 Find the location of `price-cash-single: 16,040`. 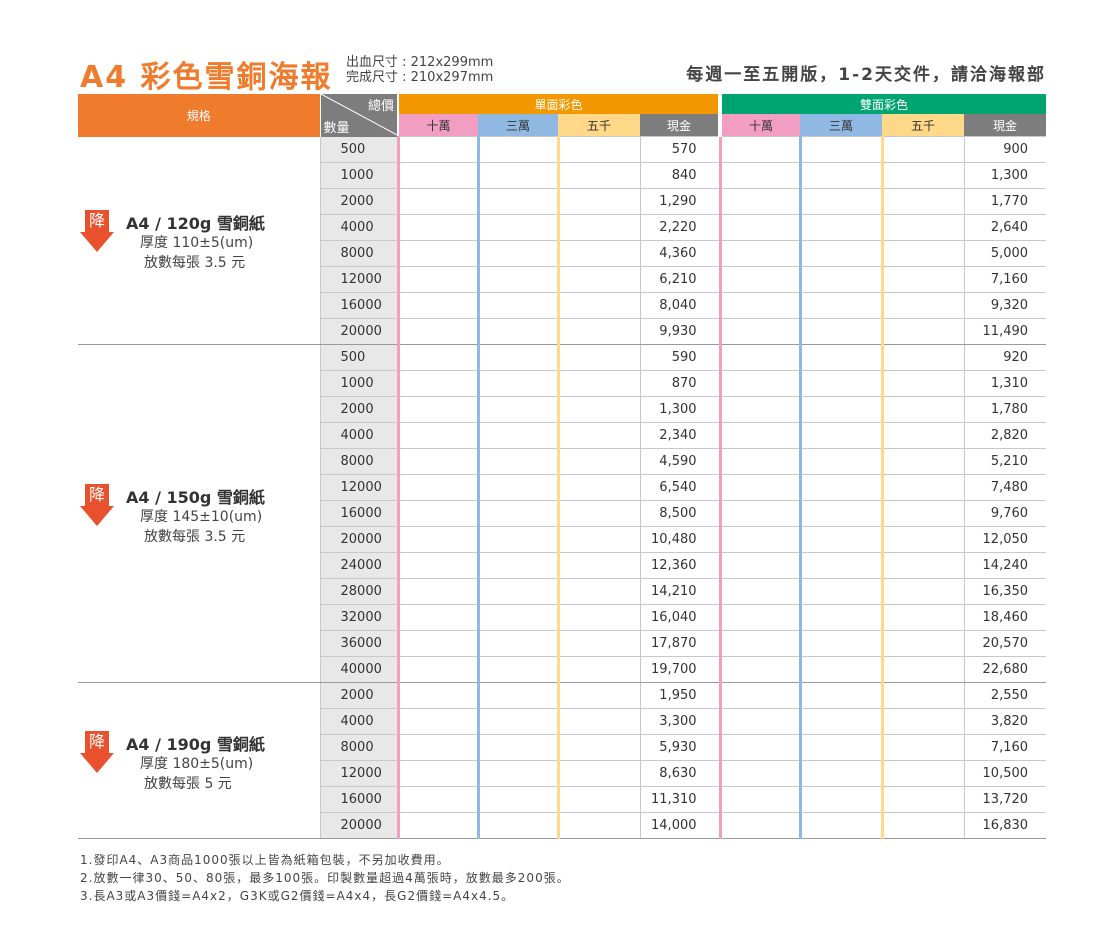

price-cash-single: 16,040 is located at coordinates (680, 617).